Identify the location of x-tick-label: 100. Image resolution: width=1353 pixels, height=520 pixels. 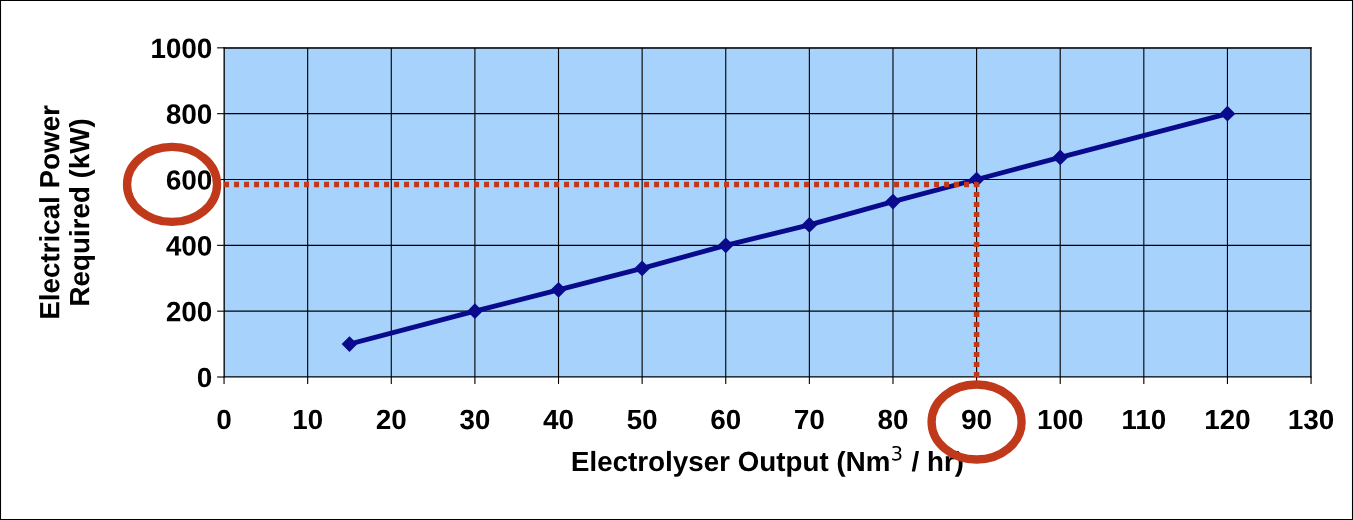
(1060, 419).